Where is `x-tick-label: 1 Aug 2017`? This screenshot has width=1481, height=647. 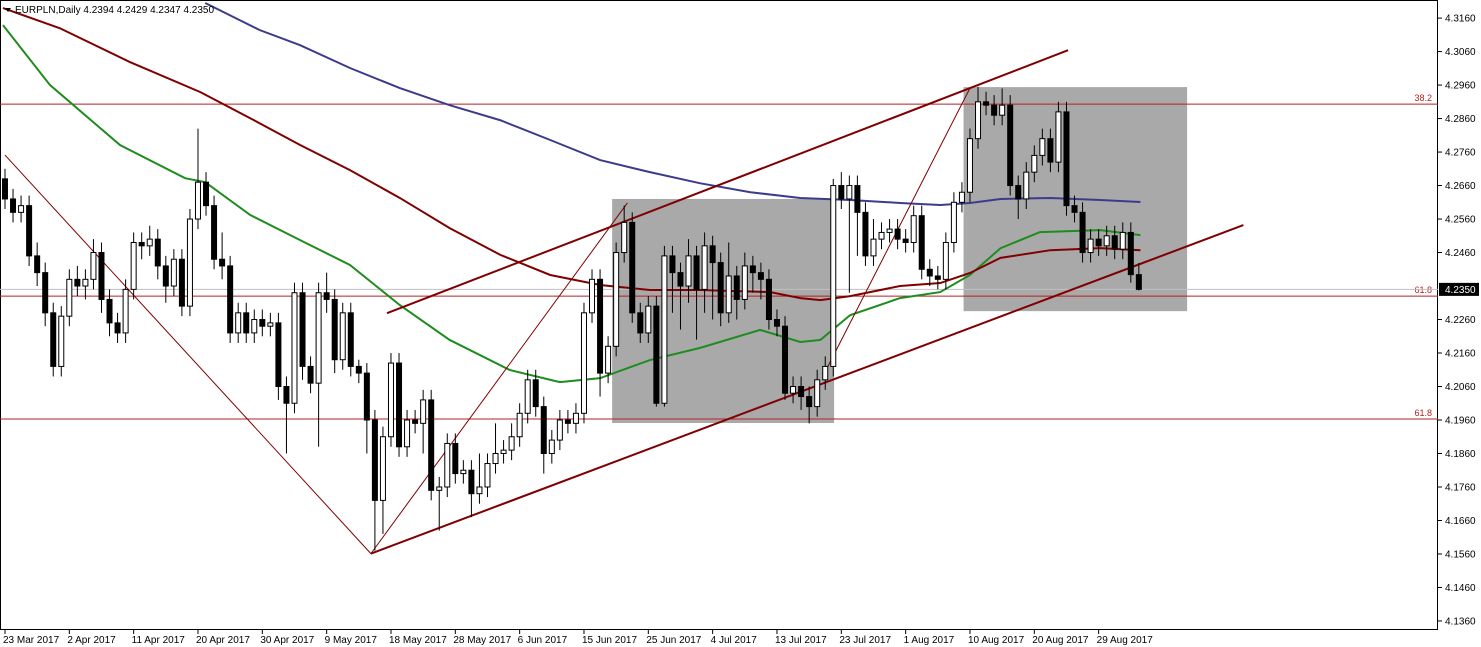 x-tick-label: 1 Aug 2017 is located at coordinates (929, 640).